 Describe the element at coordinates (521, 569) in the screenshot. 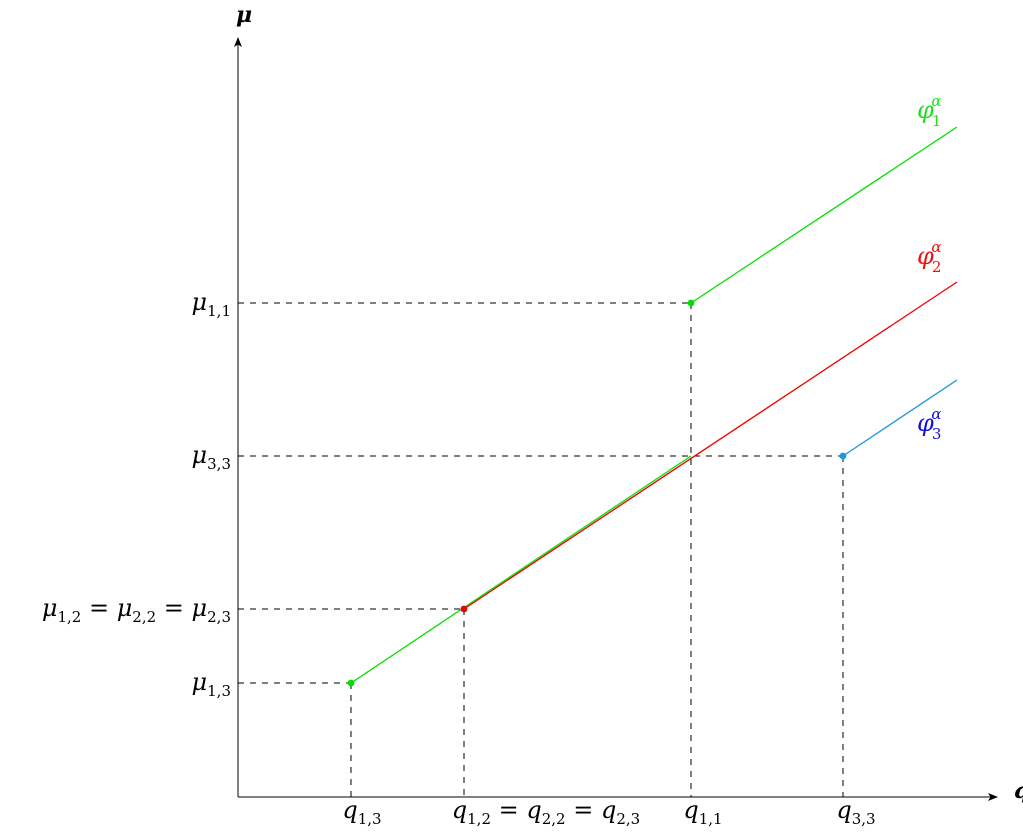

I see `curve-phi1-lower` at that location.